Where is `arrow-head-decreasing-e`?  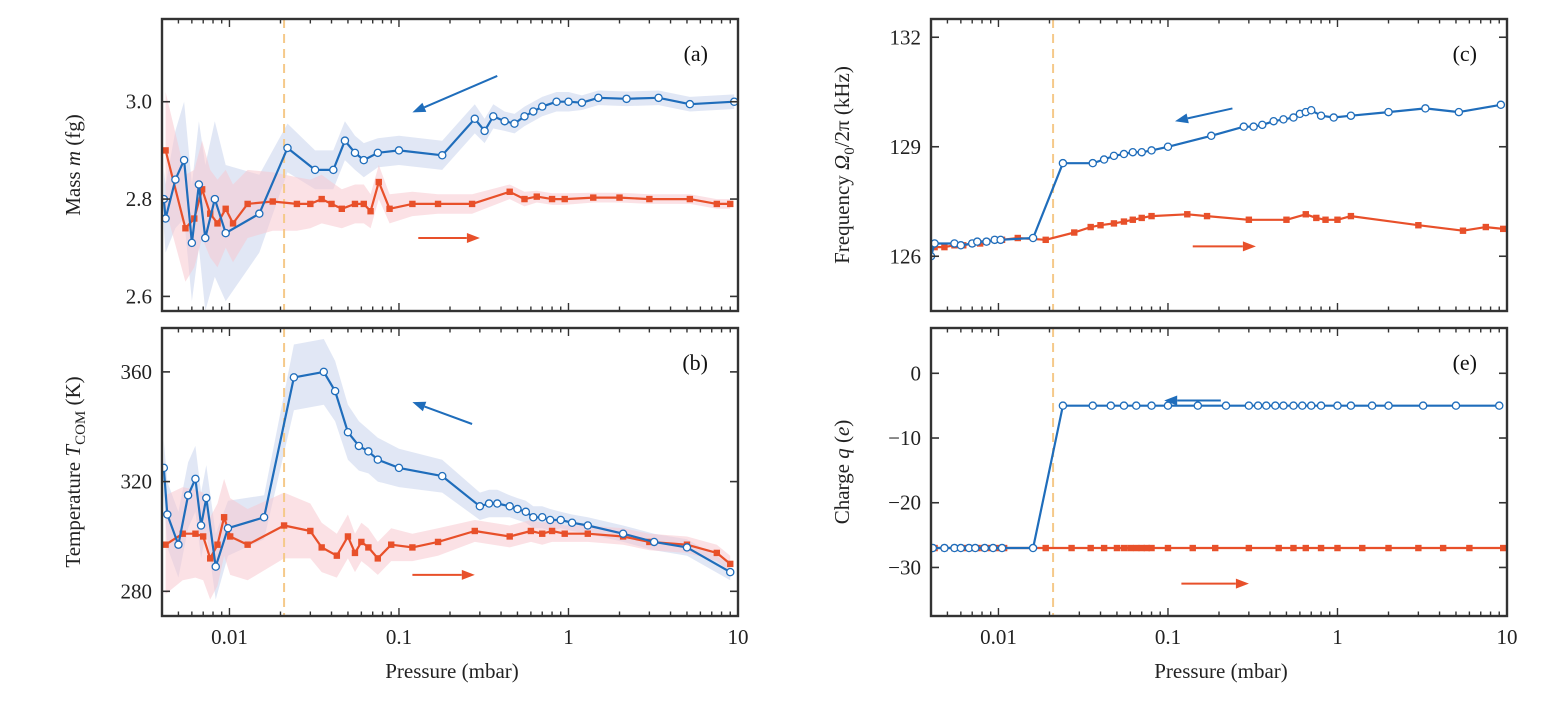 arrow-head-decreasing-e is located at coordinates (1171, 400).